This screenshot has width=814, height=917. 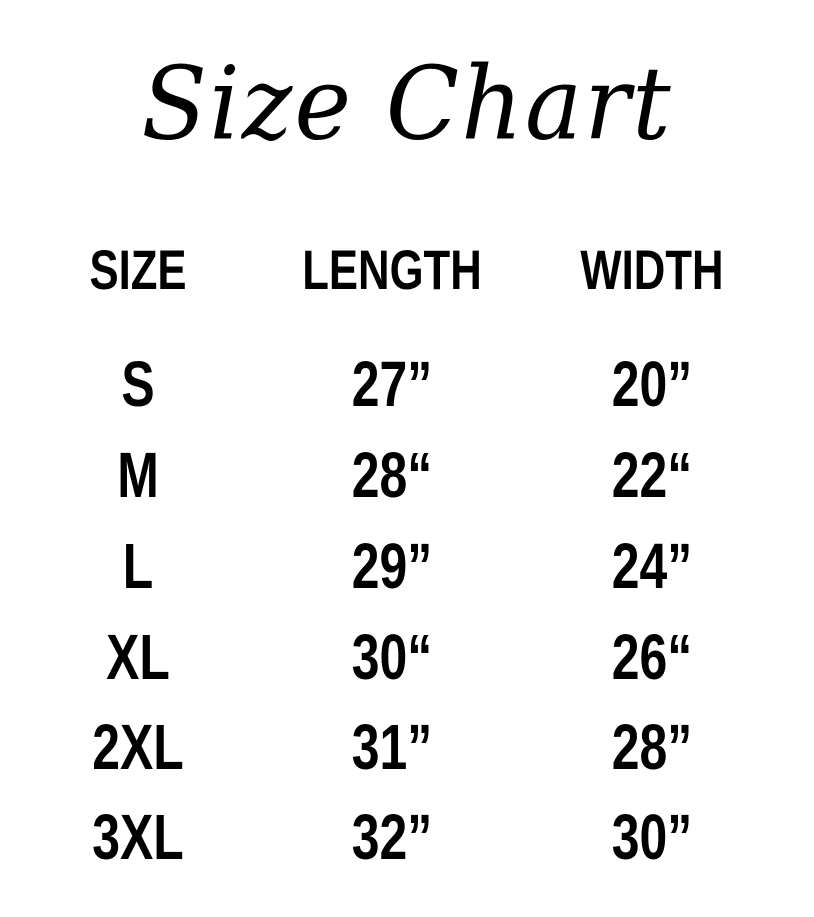 What do you see at coordinates (652, 657) in the screenshot?
I see `width-cell: 26“` at bounding box center [652, 657].